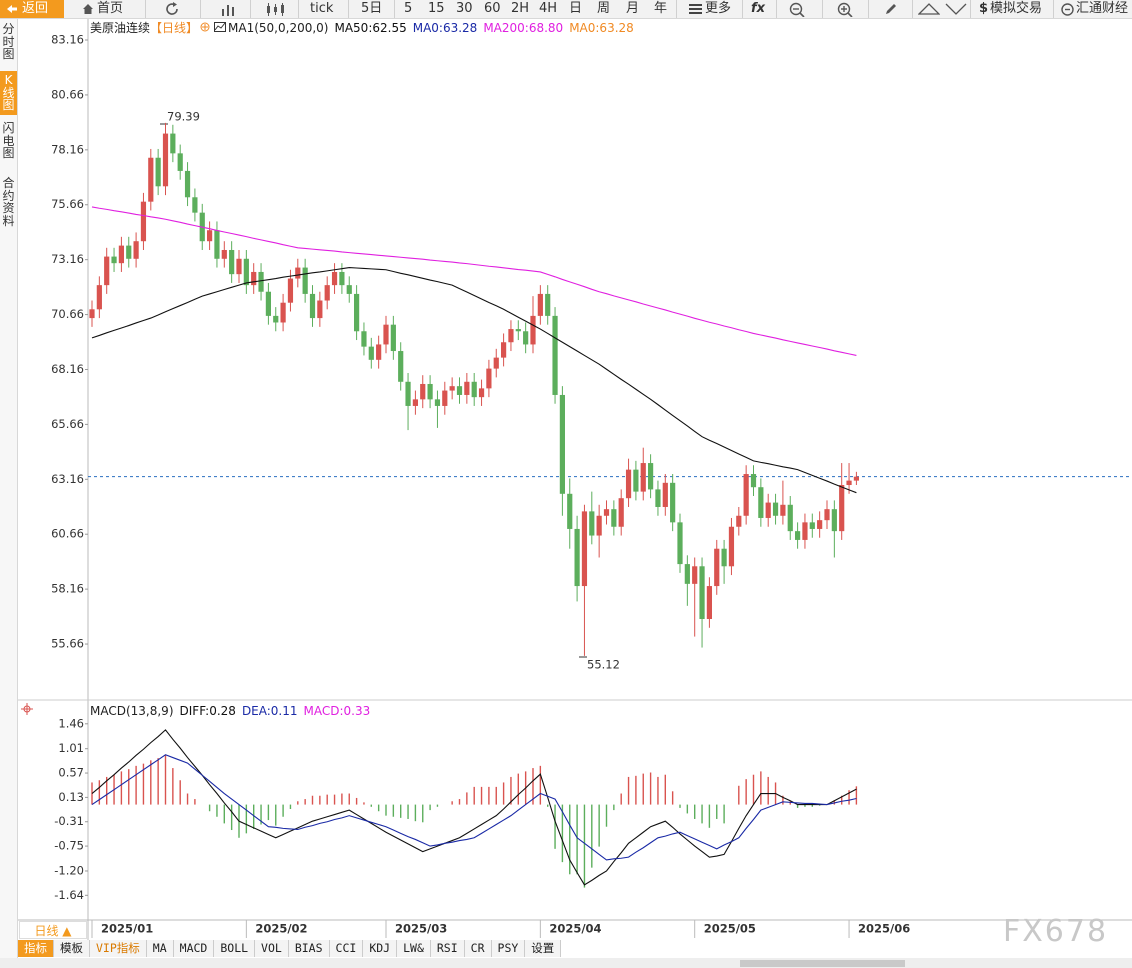 Image resolution: width=1132 pixels, height=968 pixels. I want to click on period-button: 30, so click(464, 8).